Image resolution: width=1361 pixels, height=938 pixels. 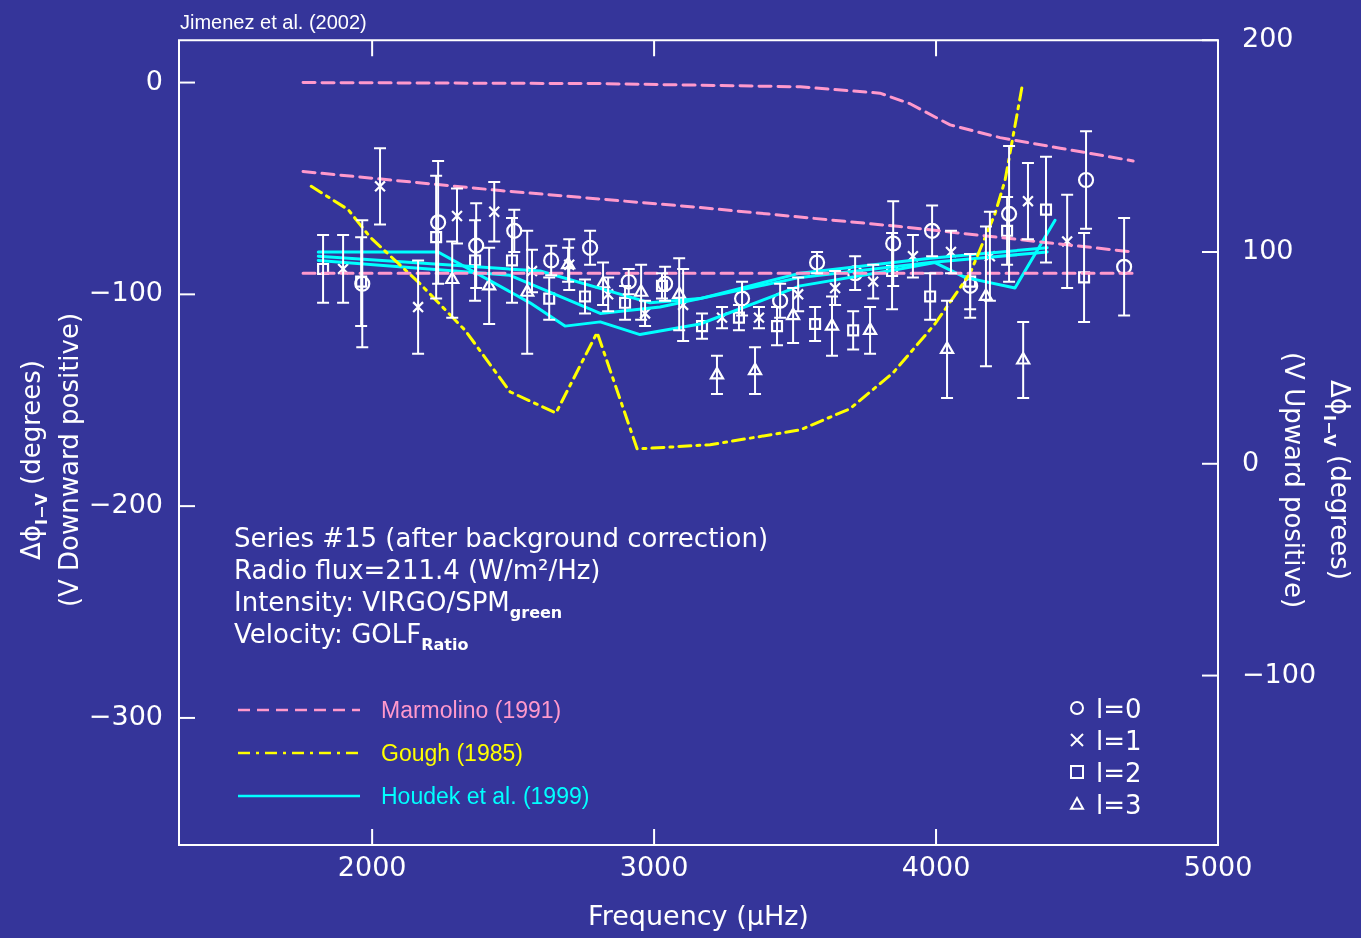 I want to click on y-tick-label: 0, so click(x=154, y=80).